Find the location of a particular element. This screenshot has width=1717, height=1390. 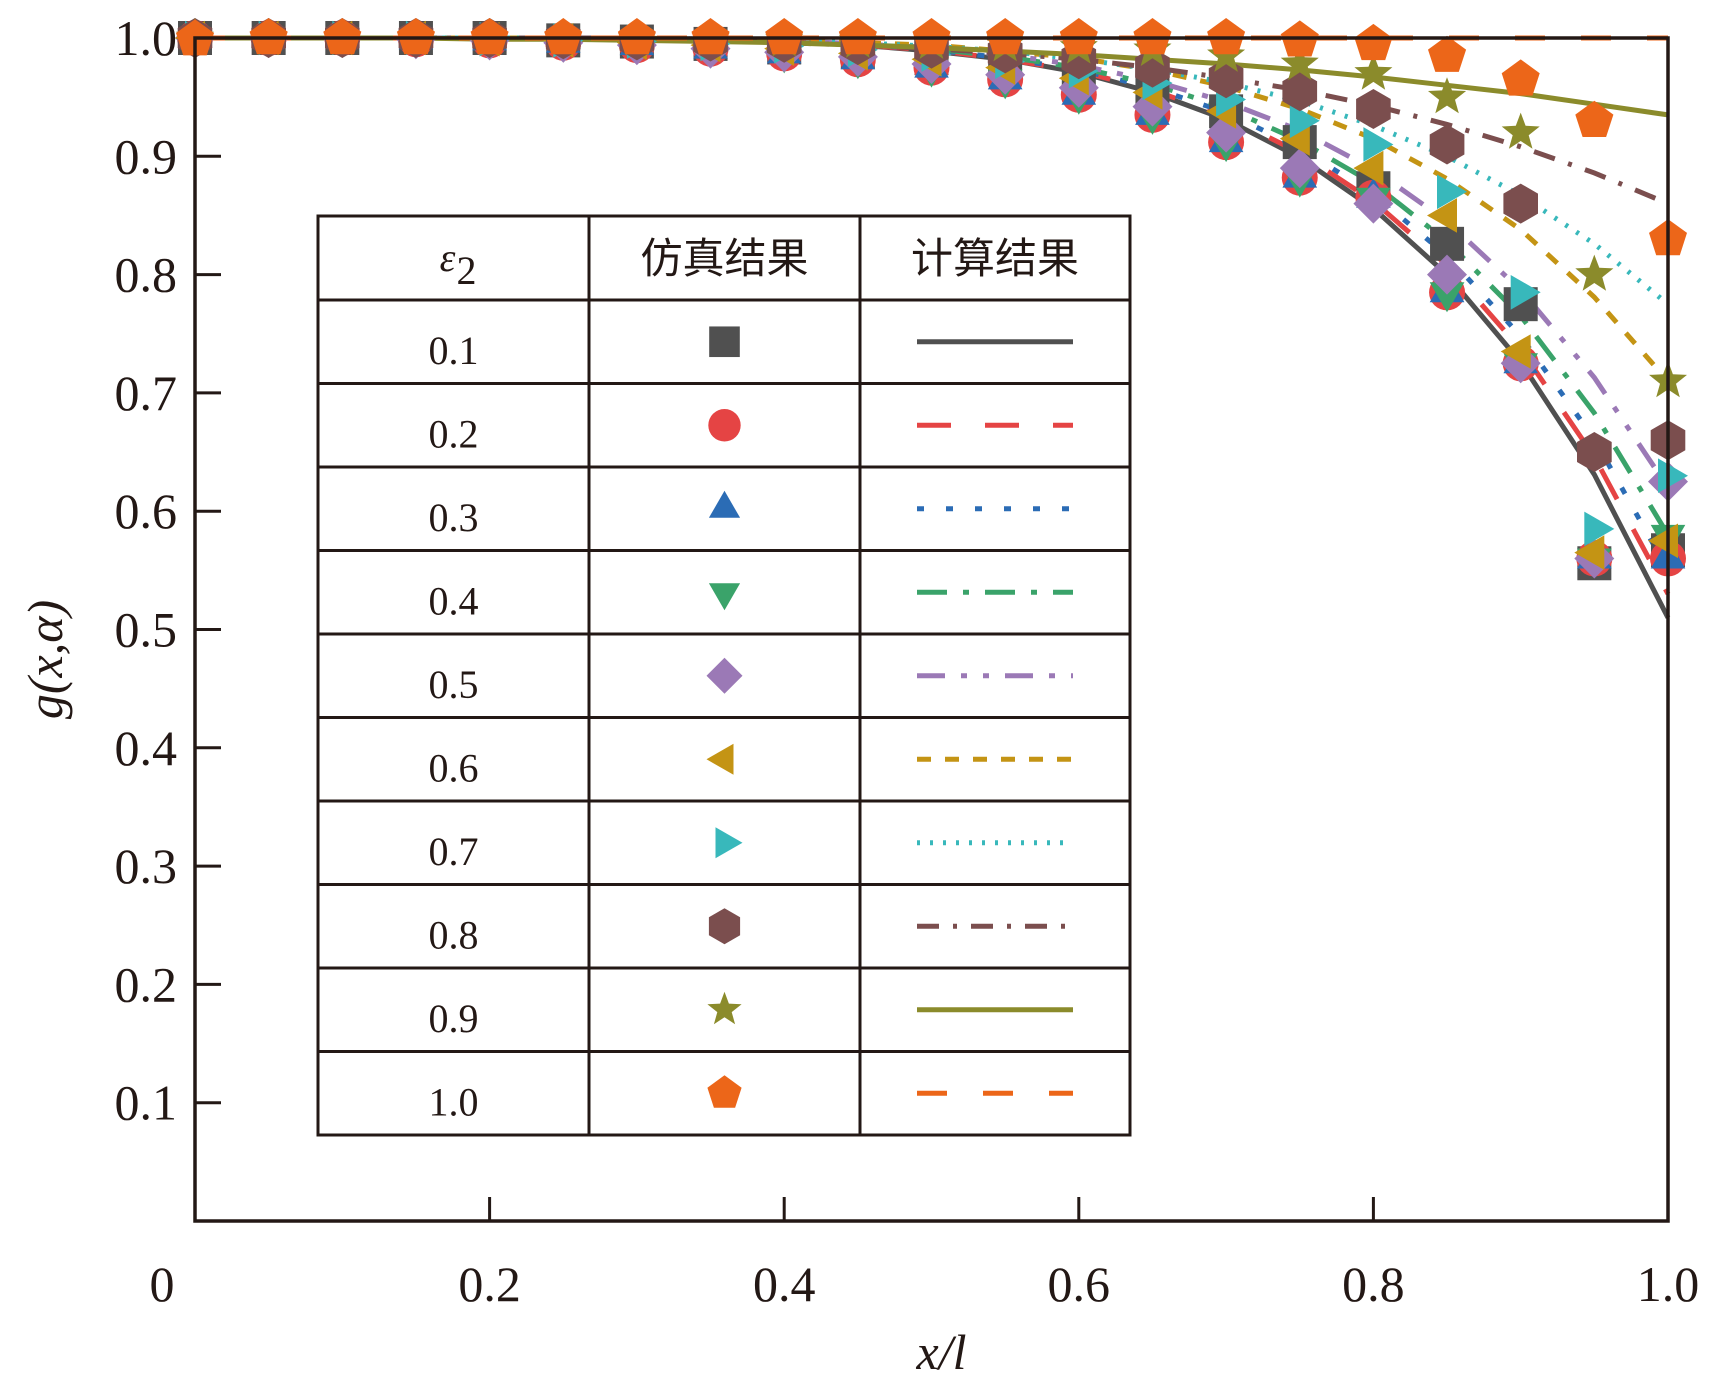

legend-marker-diamond is located at coordinates (724, 675).